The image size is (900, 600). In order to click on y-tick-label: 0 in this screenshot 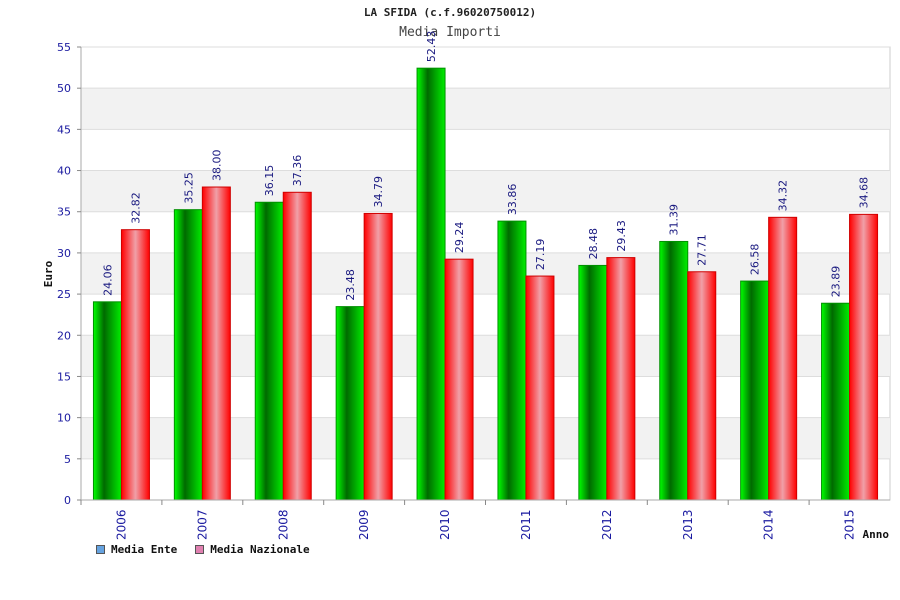, I will do `click(67, 500)`.